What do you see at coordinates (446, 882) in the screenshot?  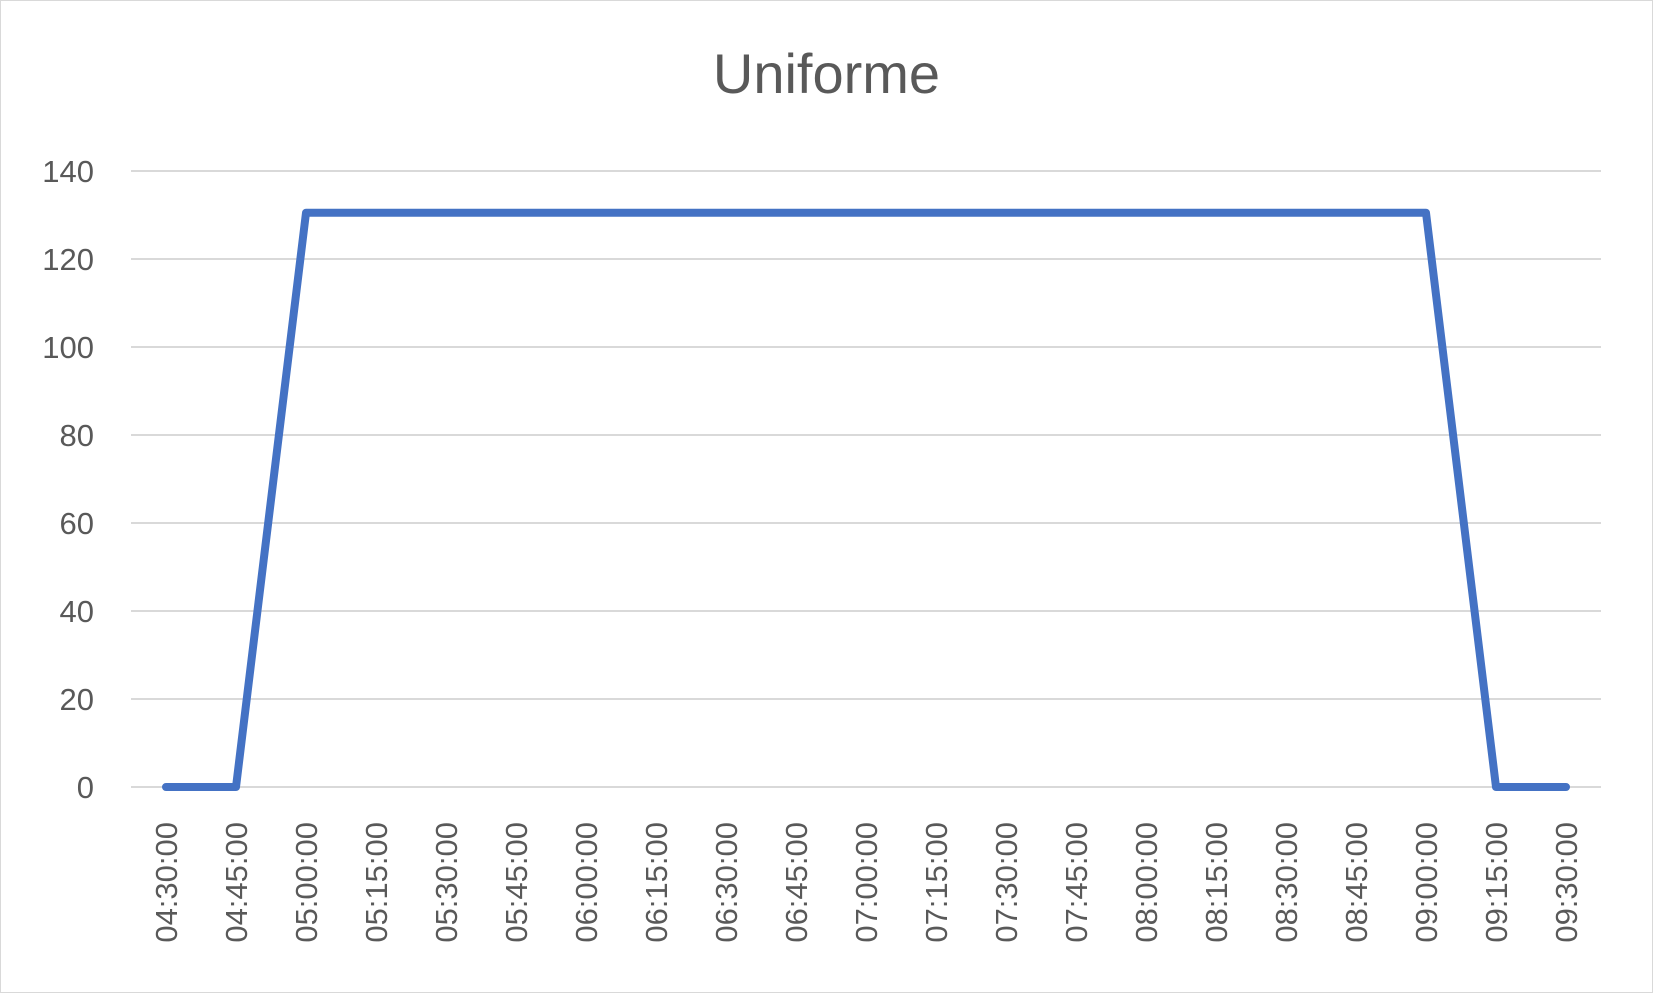 I see `x-tick-label: 05:30:00` at bounding box center [446, 882].